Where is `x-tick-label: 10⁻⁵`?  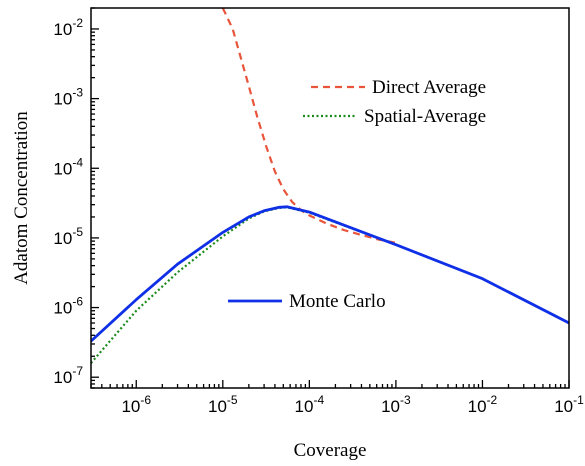
x-tick-label: 10⁻⁵ is located at coordinates (223, 404).